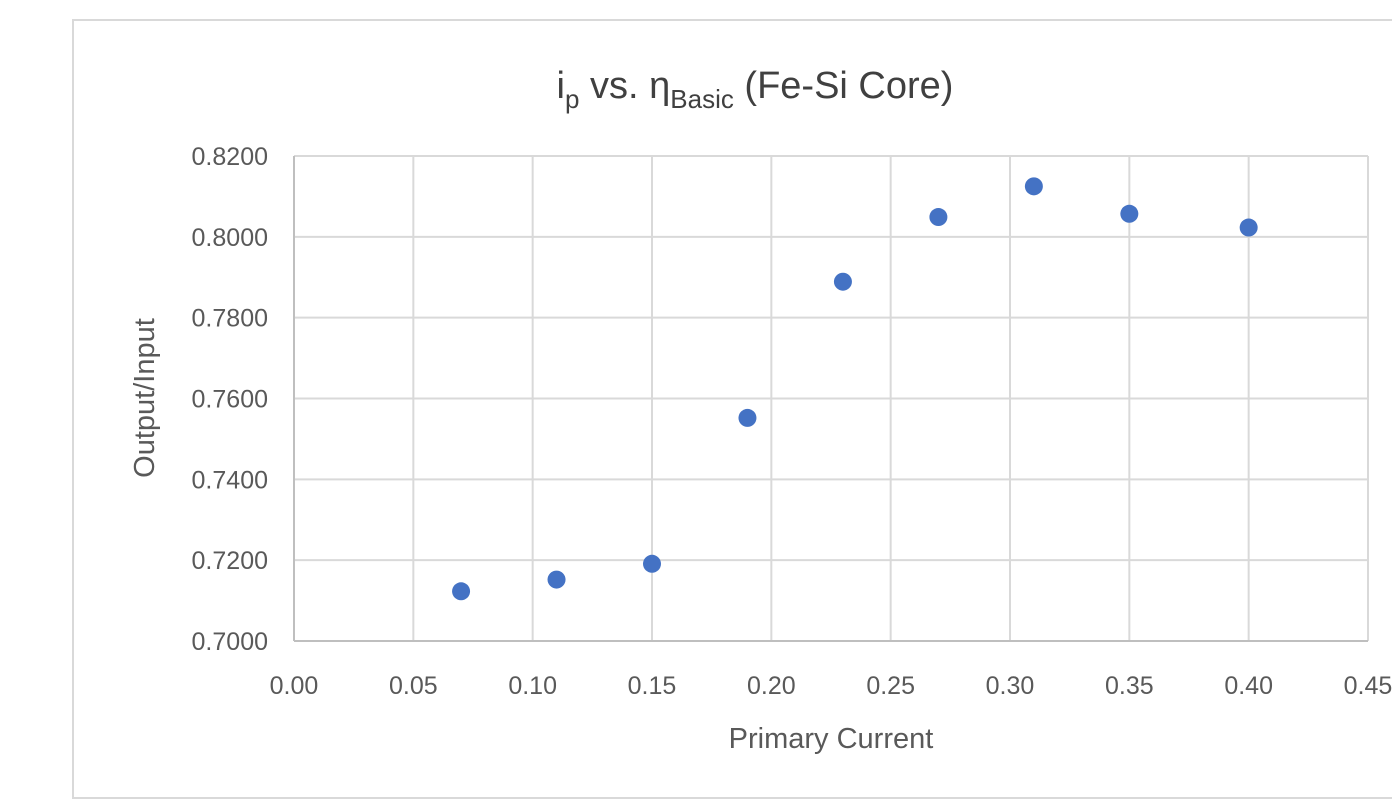 This screenshot has height=799, width=1392. Describe the element at coordinates (294, 686) in the screenshot. I see `x-tick-label: 0.00` at that location.